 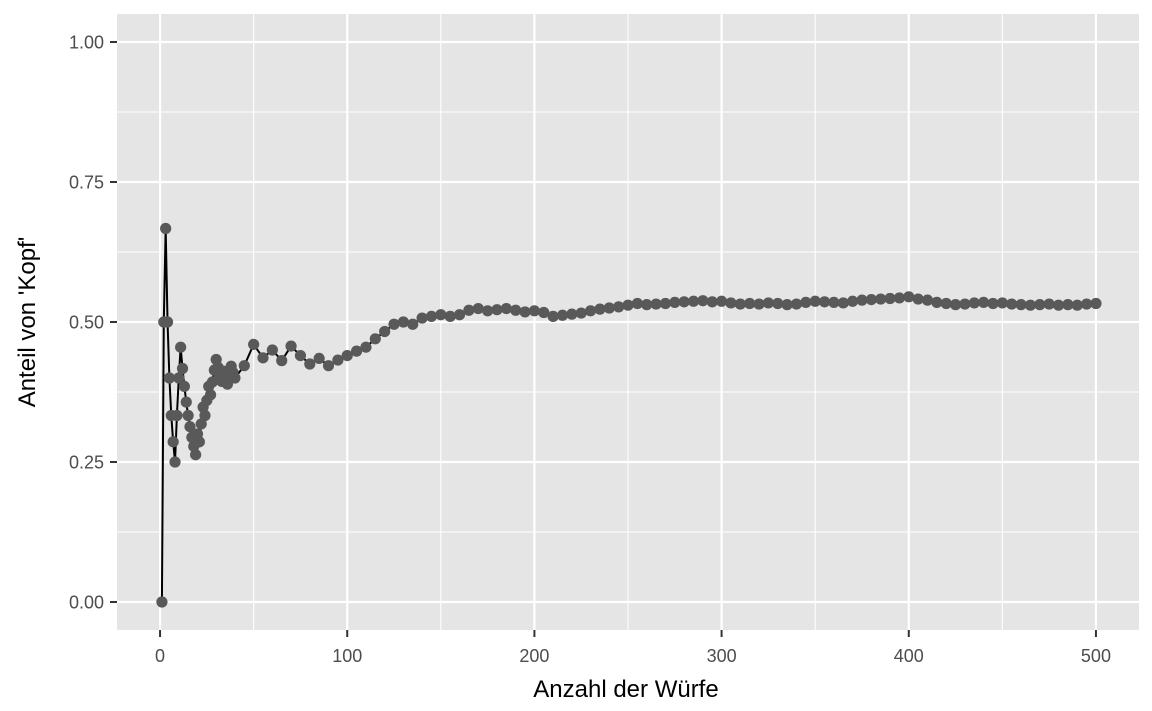 What do you see at coordinates (86, 183) in the screenshot?
I see `y-tick-label: 0.75` at bounding box center [86, 183].